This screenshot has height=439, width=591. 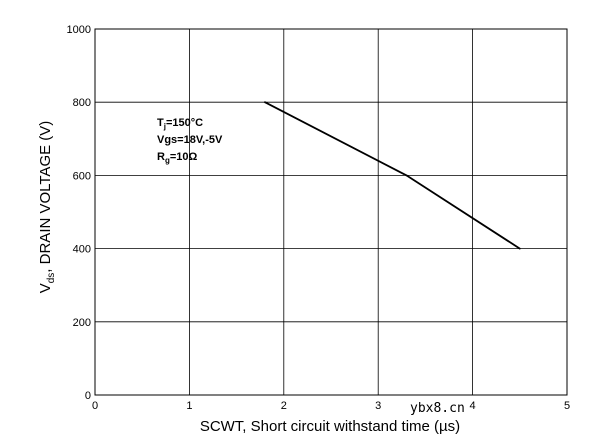 I want to click on y-axis-title: Vds, DRAIN VOLTAGE (V), so click(x=47, y=207).